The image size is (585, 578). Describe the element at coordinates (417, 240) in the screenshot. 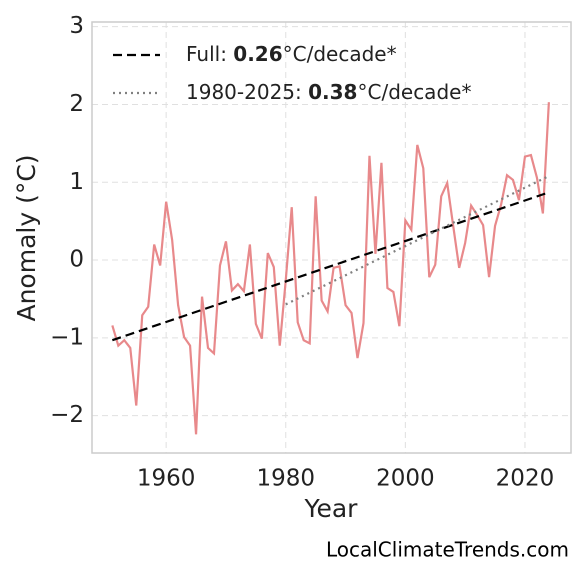

I see `trend-line` at that location.